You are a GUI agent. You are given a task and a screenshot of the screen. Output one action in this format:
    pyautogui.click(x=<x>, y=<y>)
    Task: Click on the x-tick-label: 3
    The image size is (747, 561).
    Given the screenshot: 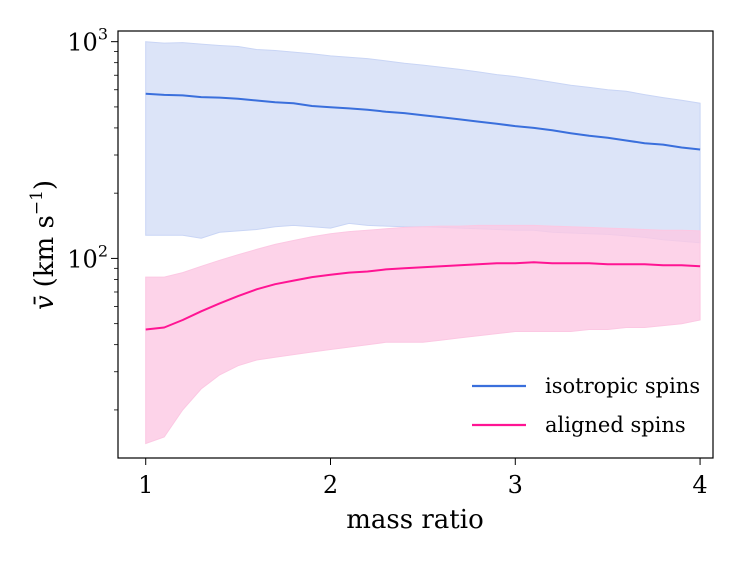 What is the action you would take?
    pyautogui.click(x=515, y=485)
    